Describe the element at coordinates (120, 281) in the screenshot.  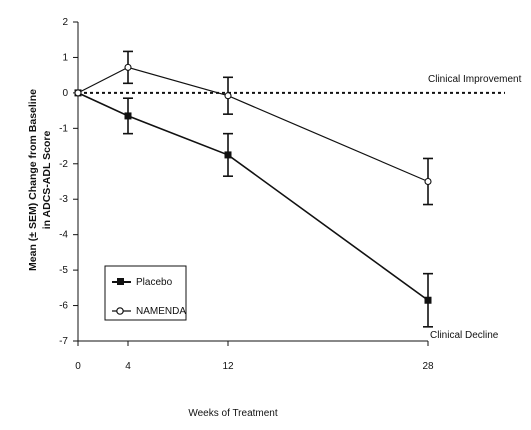
I see `legend-placebo-marker` at that location.